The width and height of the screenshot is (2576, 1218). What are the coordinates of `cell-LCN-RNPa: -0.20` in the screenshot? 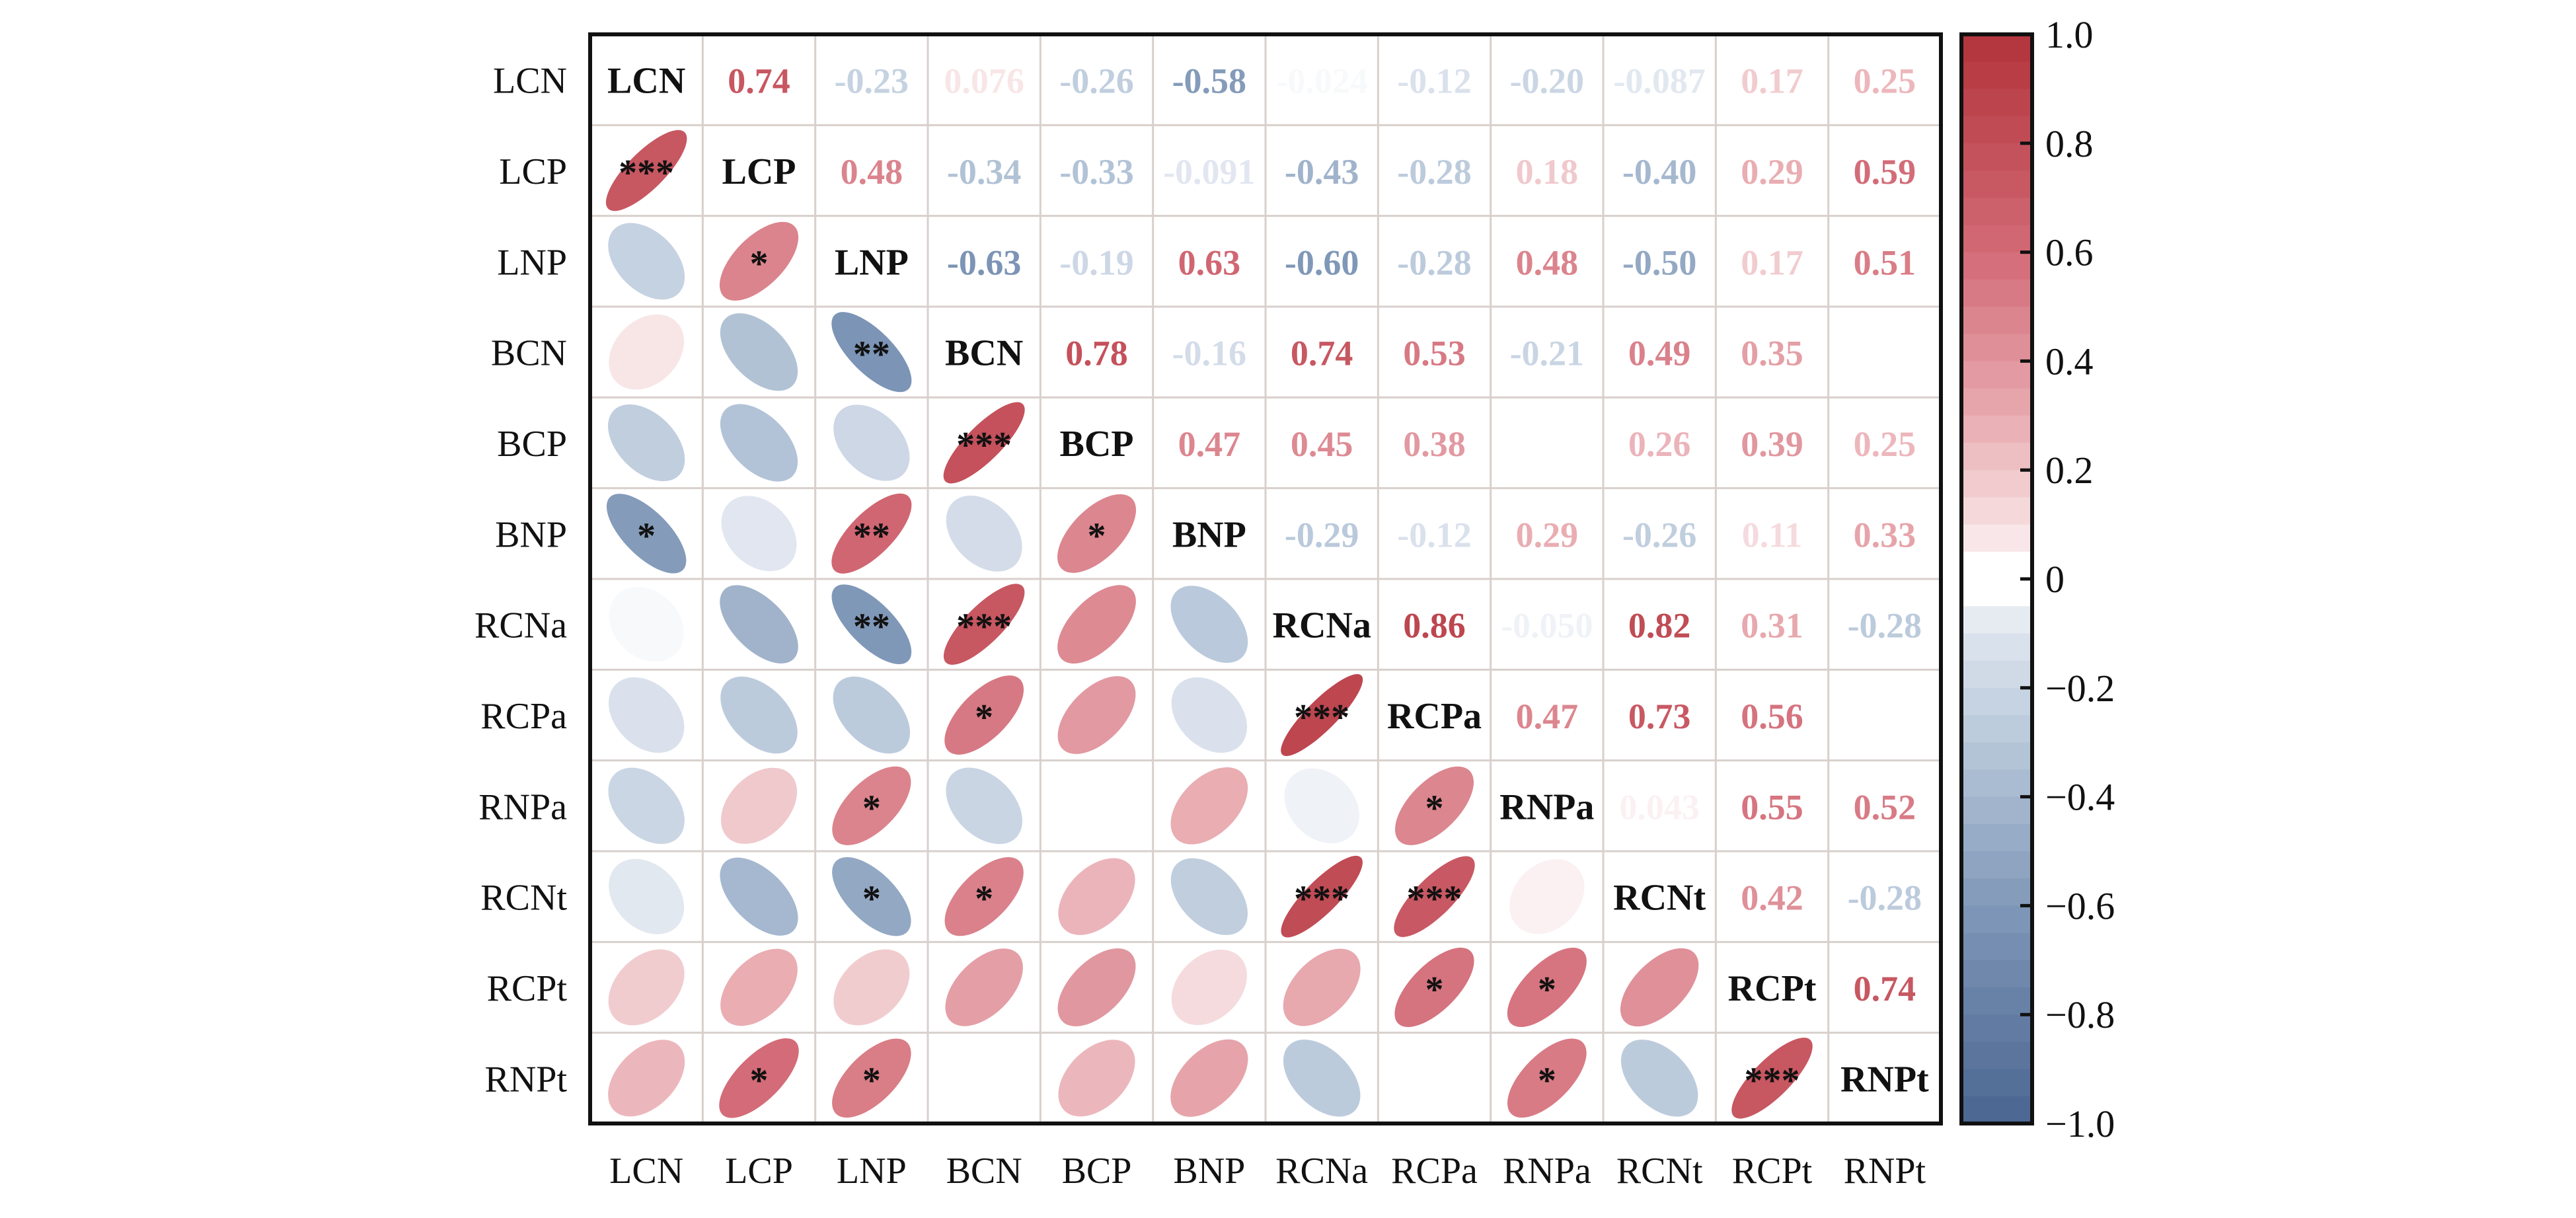 It's located at (1547, 81).